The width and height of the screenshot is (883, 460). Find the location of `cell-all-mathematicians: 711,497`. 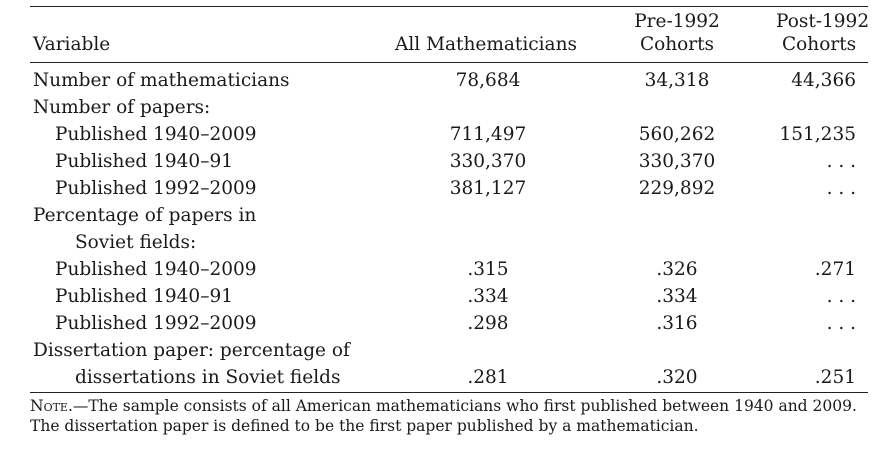

cell-all-mathematicians: 711,497 is located at coordinates (488, 134).